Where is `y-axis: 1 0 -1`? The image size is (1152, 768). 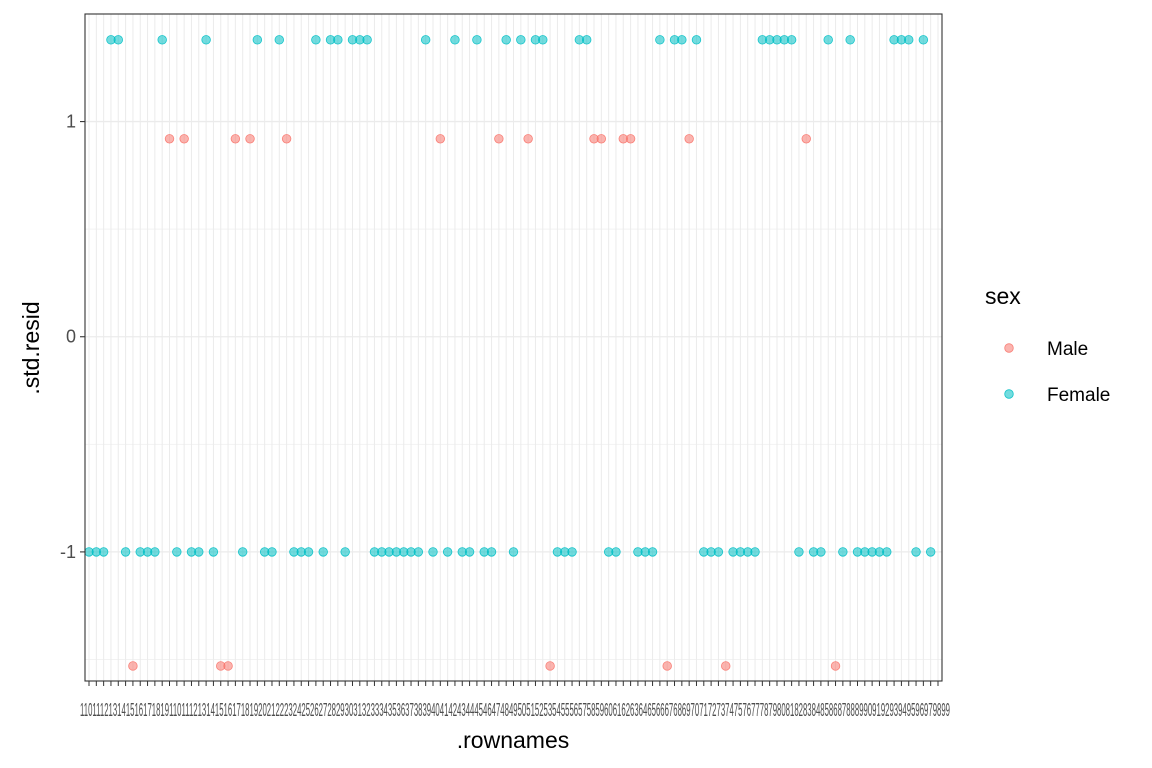
y-axis: 1 0 -1 is located at coordinates (72, 337).